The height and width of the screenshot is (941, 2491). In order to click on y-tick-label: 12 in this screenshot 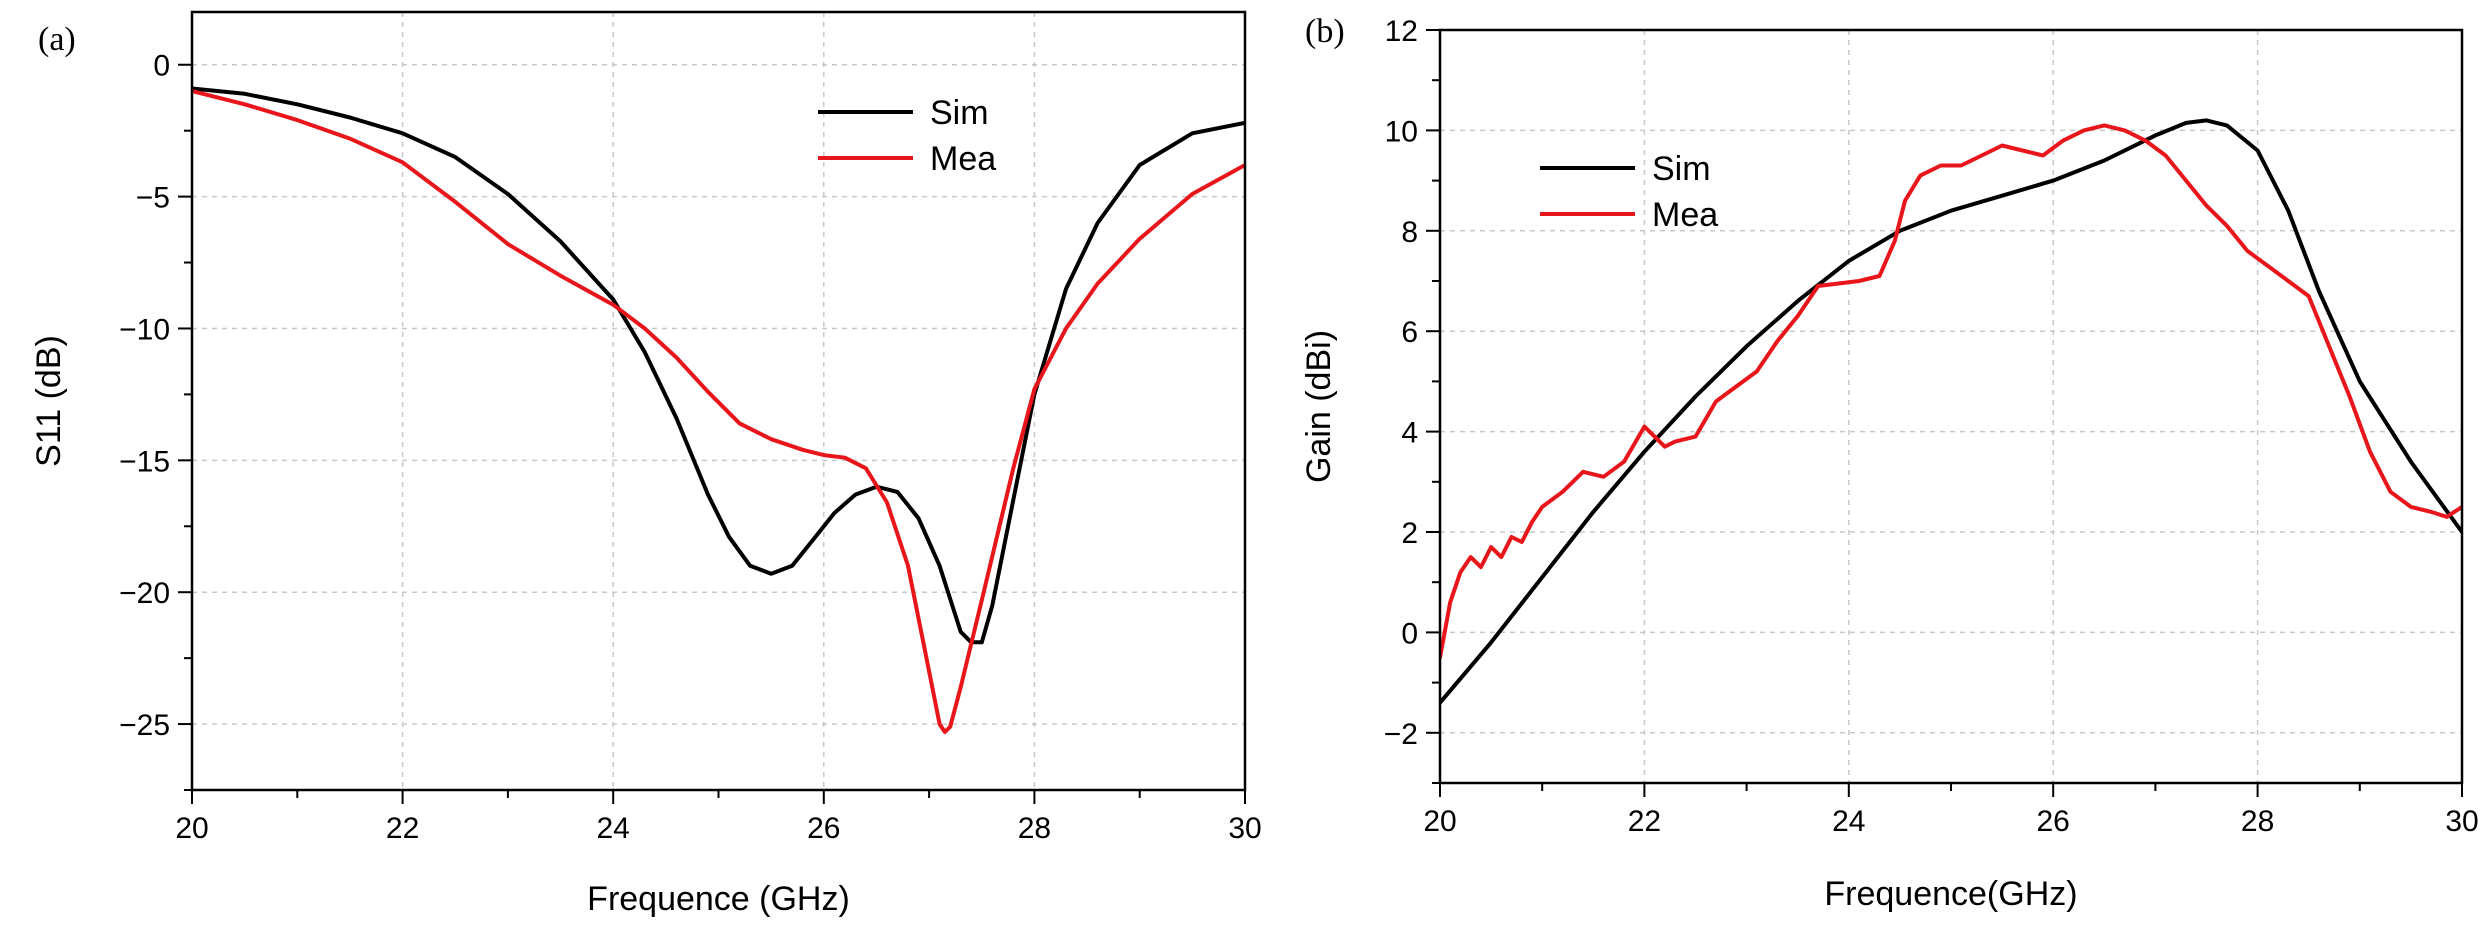, I will do `click(1401, 31)`.